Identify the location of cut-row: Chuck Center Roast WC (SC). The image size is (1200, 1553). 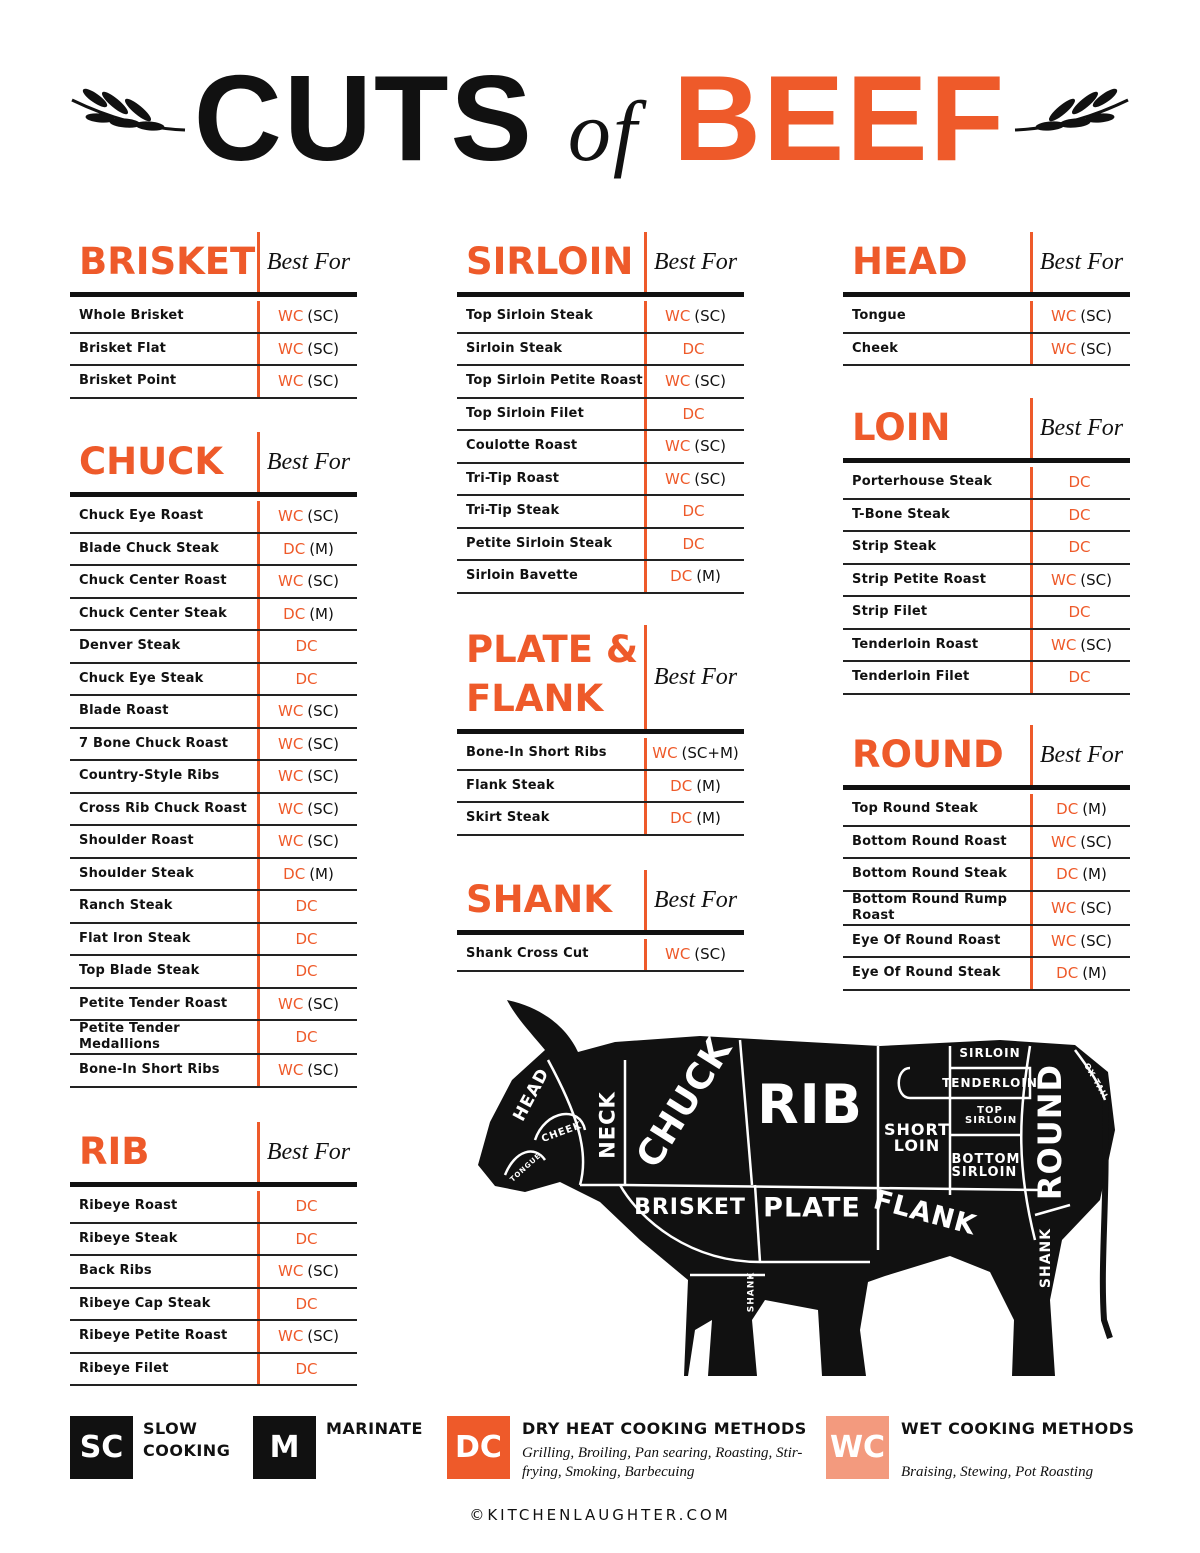
(213, 582).